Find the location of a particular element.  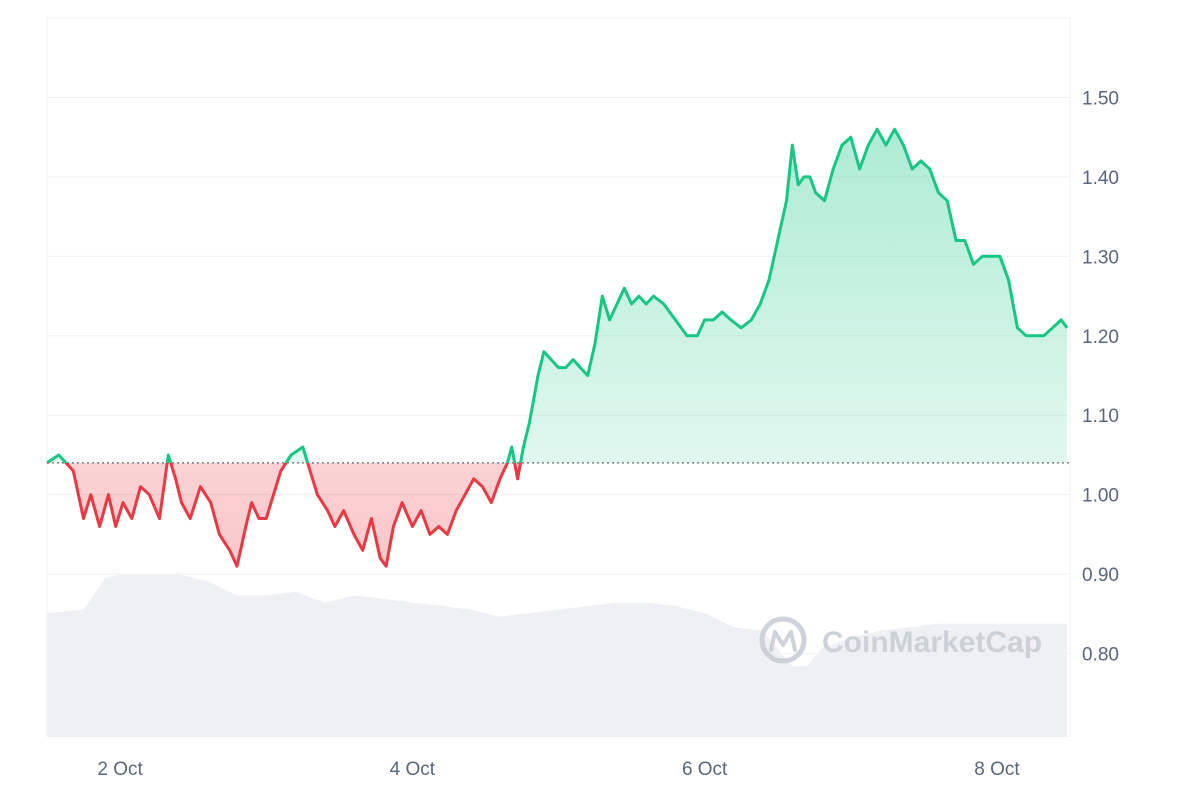

y-tick-label: 1.30 is located at coordinates (1100, 257).